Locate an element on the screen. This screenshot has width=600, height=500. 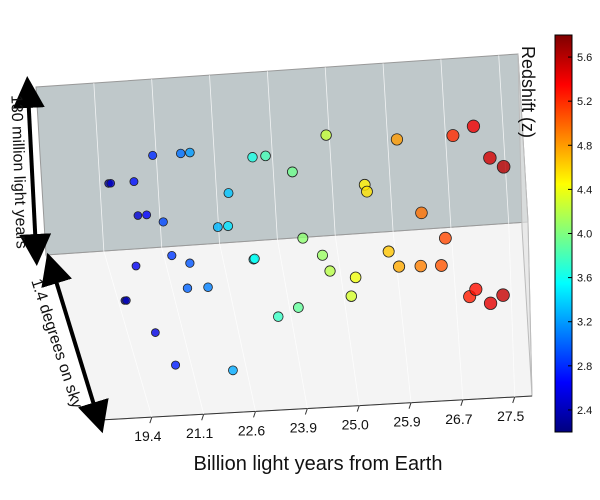
x-tick-label: 26.7 is located at coordinates (458, 419).